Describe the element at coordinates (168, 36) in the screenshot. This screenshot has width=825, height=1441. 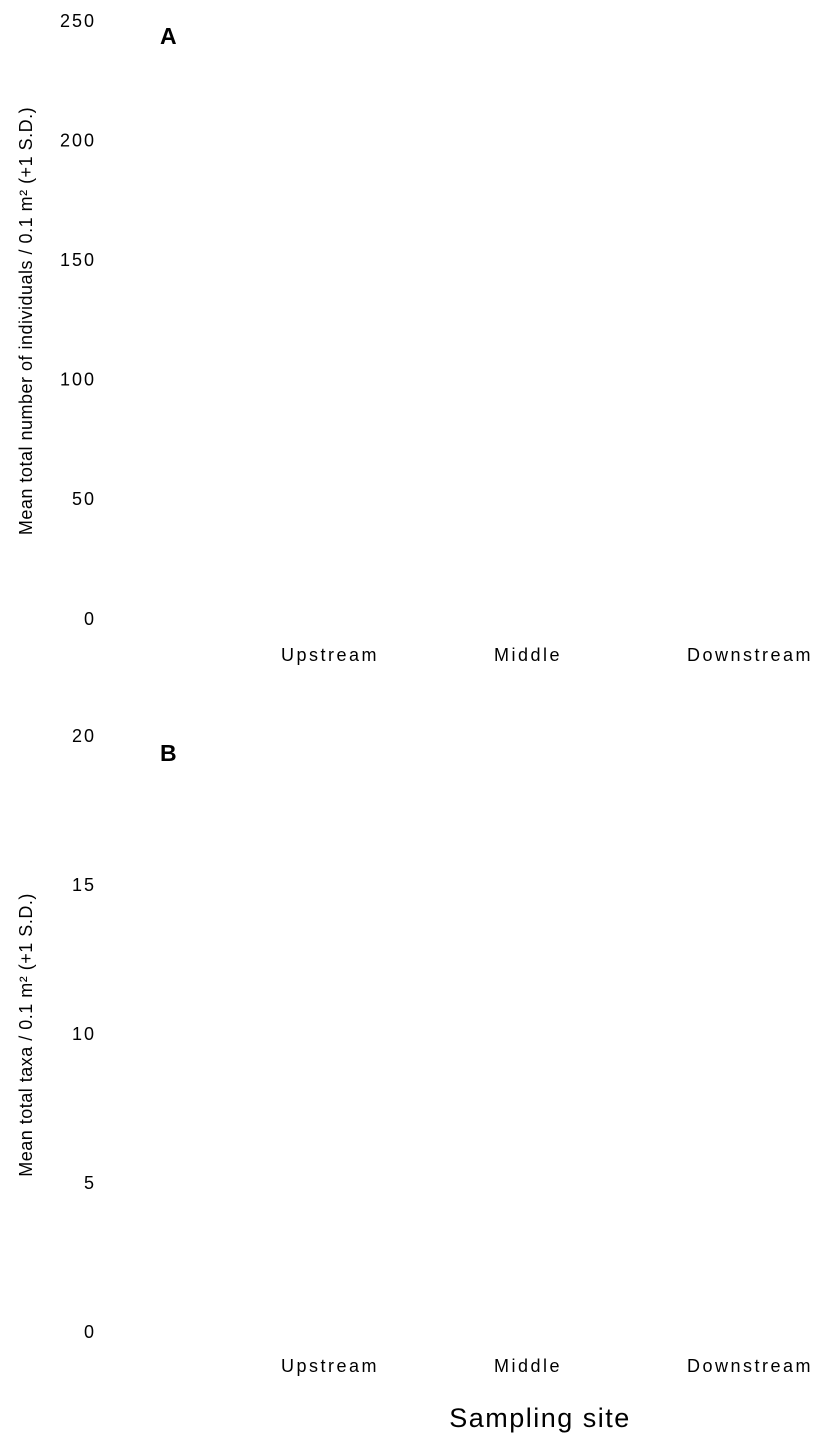
I see `panel-label: A` at that location.